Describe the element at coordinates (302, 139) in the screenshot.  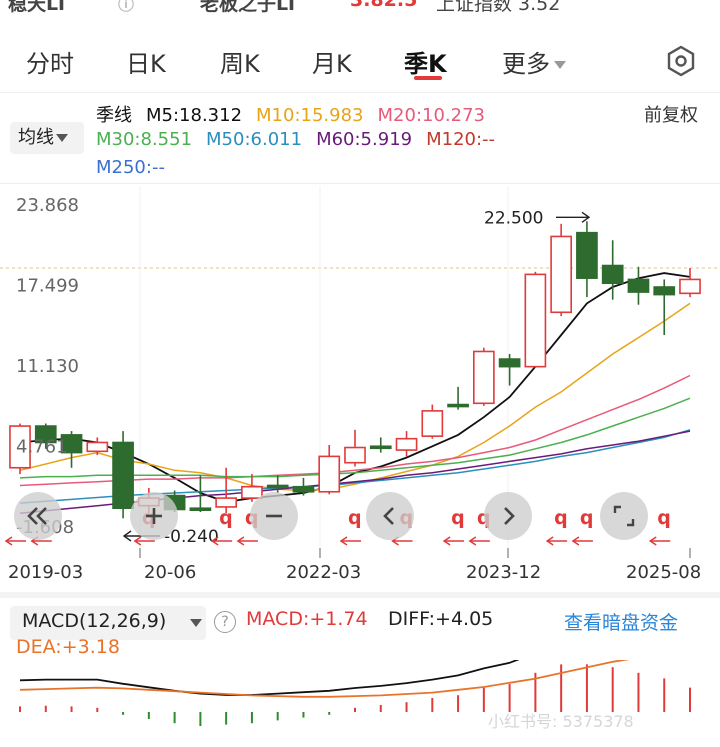
I see `ma-legend-row-2: M30:8.551 M50:6.011 M60:5.919 M120:--` at that location.